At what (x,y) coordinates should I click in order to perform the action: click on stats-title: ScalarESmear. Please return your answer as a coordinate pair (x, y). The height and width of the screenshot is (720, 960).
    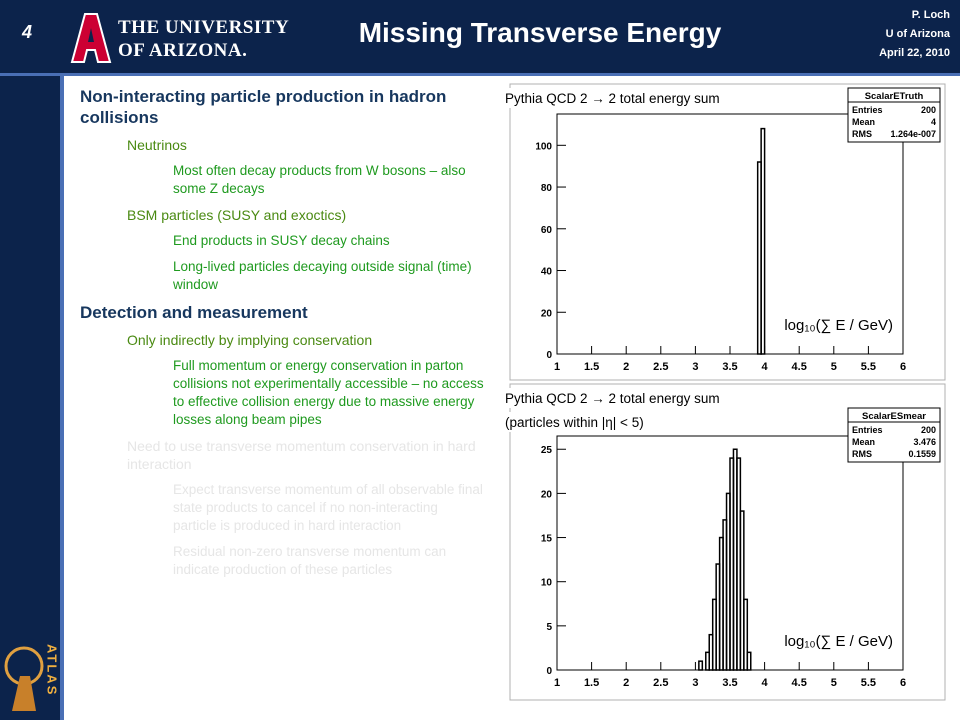
    Looking at the image, I should click on (894, 416).